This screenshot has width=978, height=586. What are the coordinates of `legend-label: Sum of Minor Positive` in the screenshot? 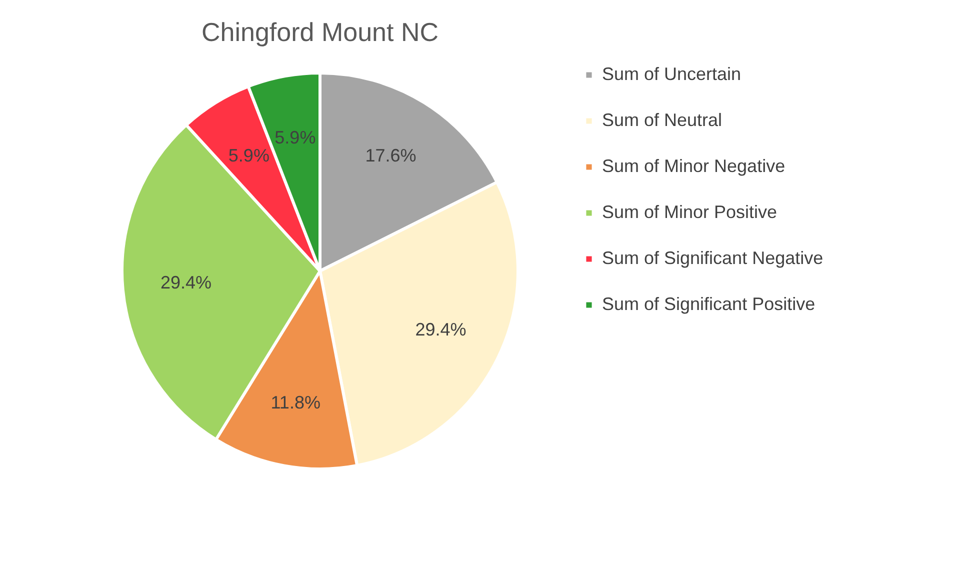 It's located at (690, 212).